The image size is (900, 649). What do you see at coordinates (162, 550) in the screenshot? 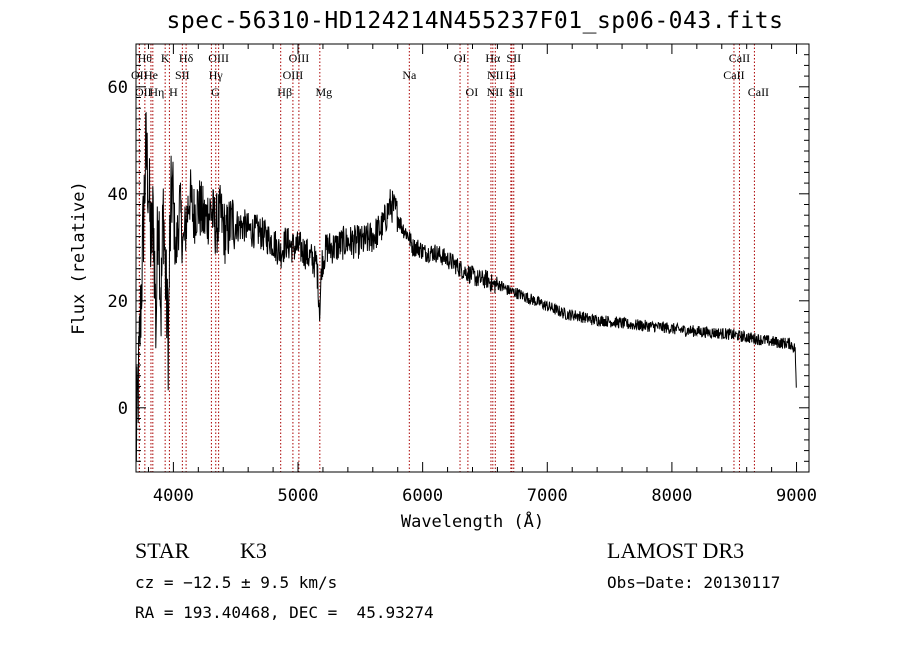
I see `object-type-label: STAR` at bounding box center [162, 550].